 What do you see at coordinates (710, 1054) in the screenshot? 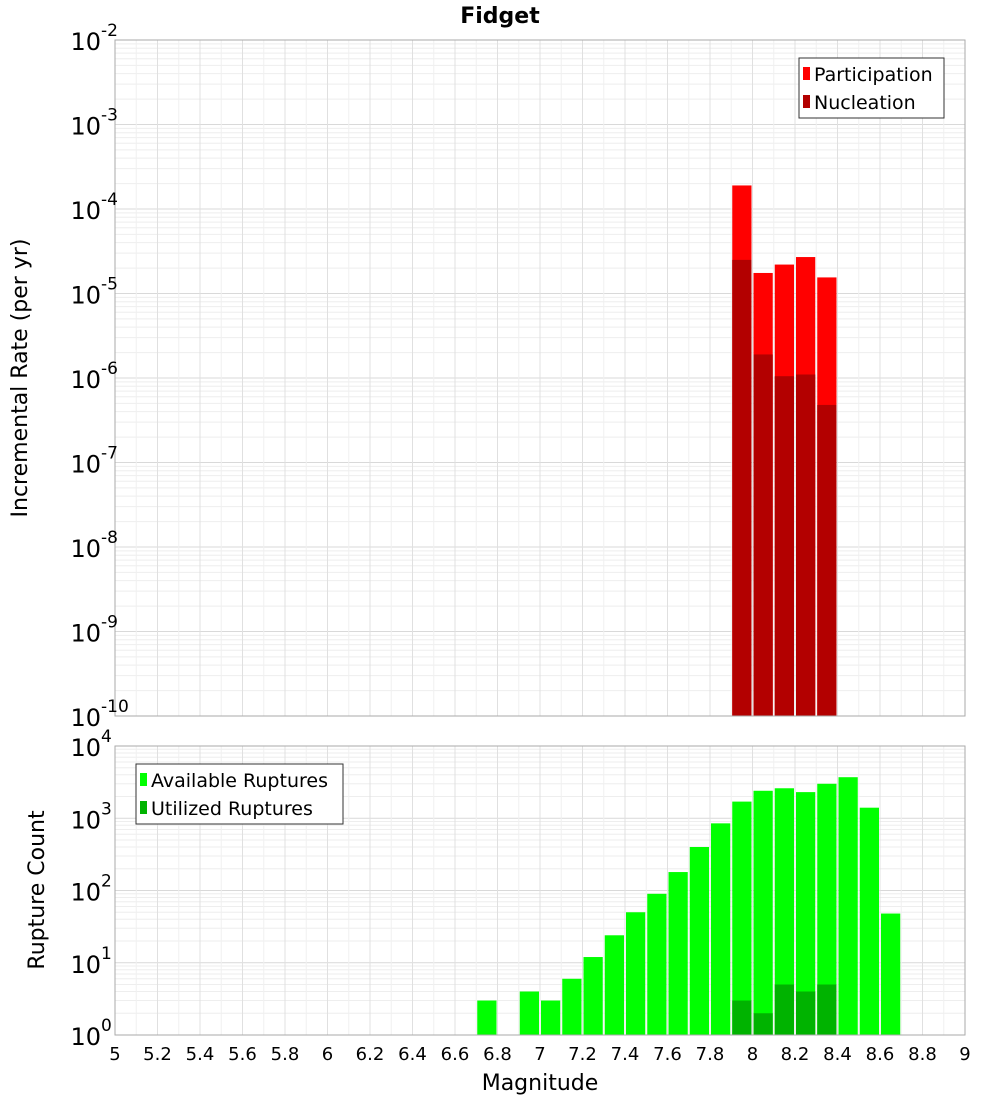
I see `x-tick-label: 7.8` at bounding box center [710, 1054].